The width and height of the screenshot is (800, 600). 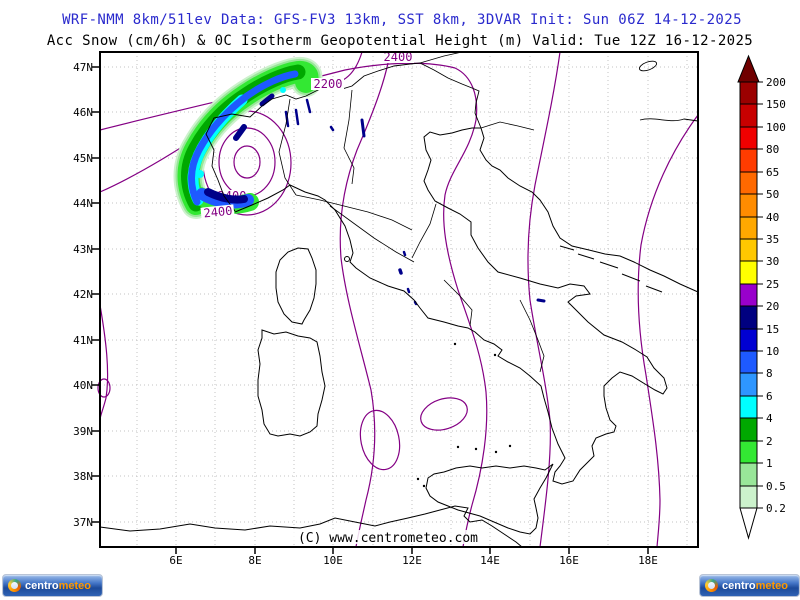 What do you see at coordinates (291, 383) in the screenshot?
I see `coastline-sardinia` at bounding box center [291, 383].